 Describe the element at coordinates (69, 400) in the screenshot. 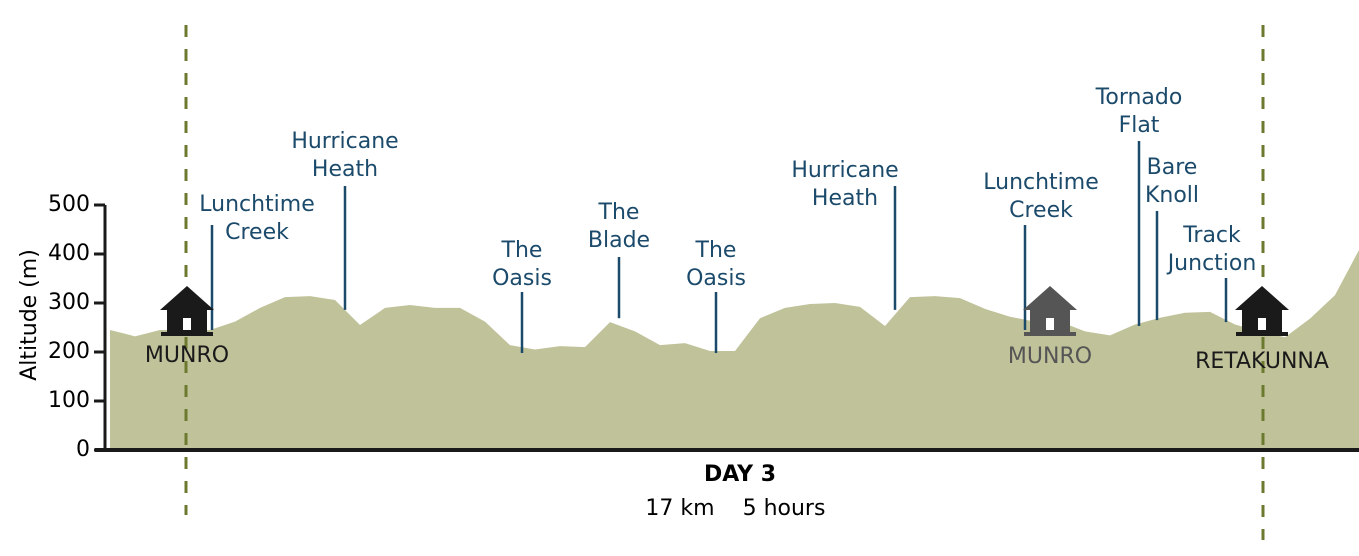

I see `y-tick-label: 100` at that location.